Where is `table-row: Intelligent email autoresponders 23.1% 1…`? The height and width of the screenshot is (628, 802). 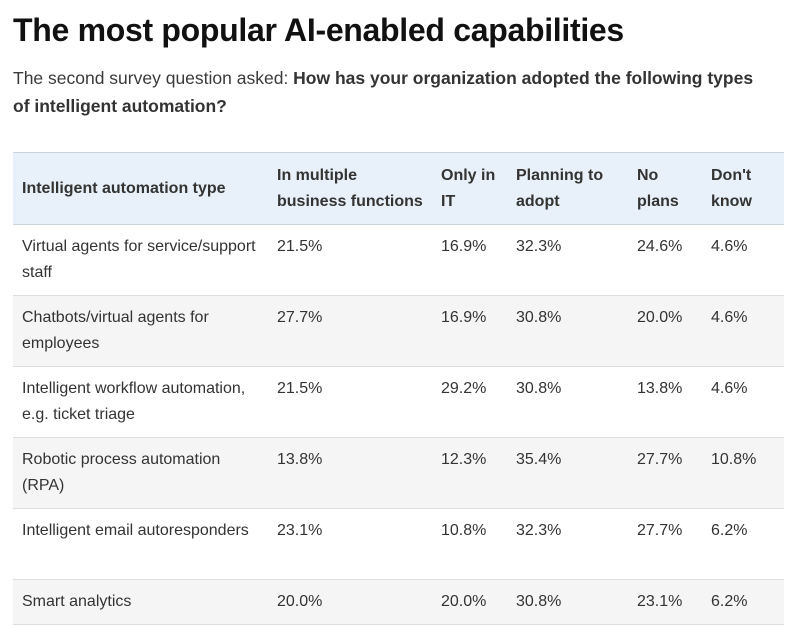 table-row: Intelligent email autoresponders 23.1% 1… is located at coordinates (398, 544).